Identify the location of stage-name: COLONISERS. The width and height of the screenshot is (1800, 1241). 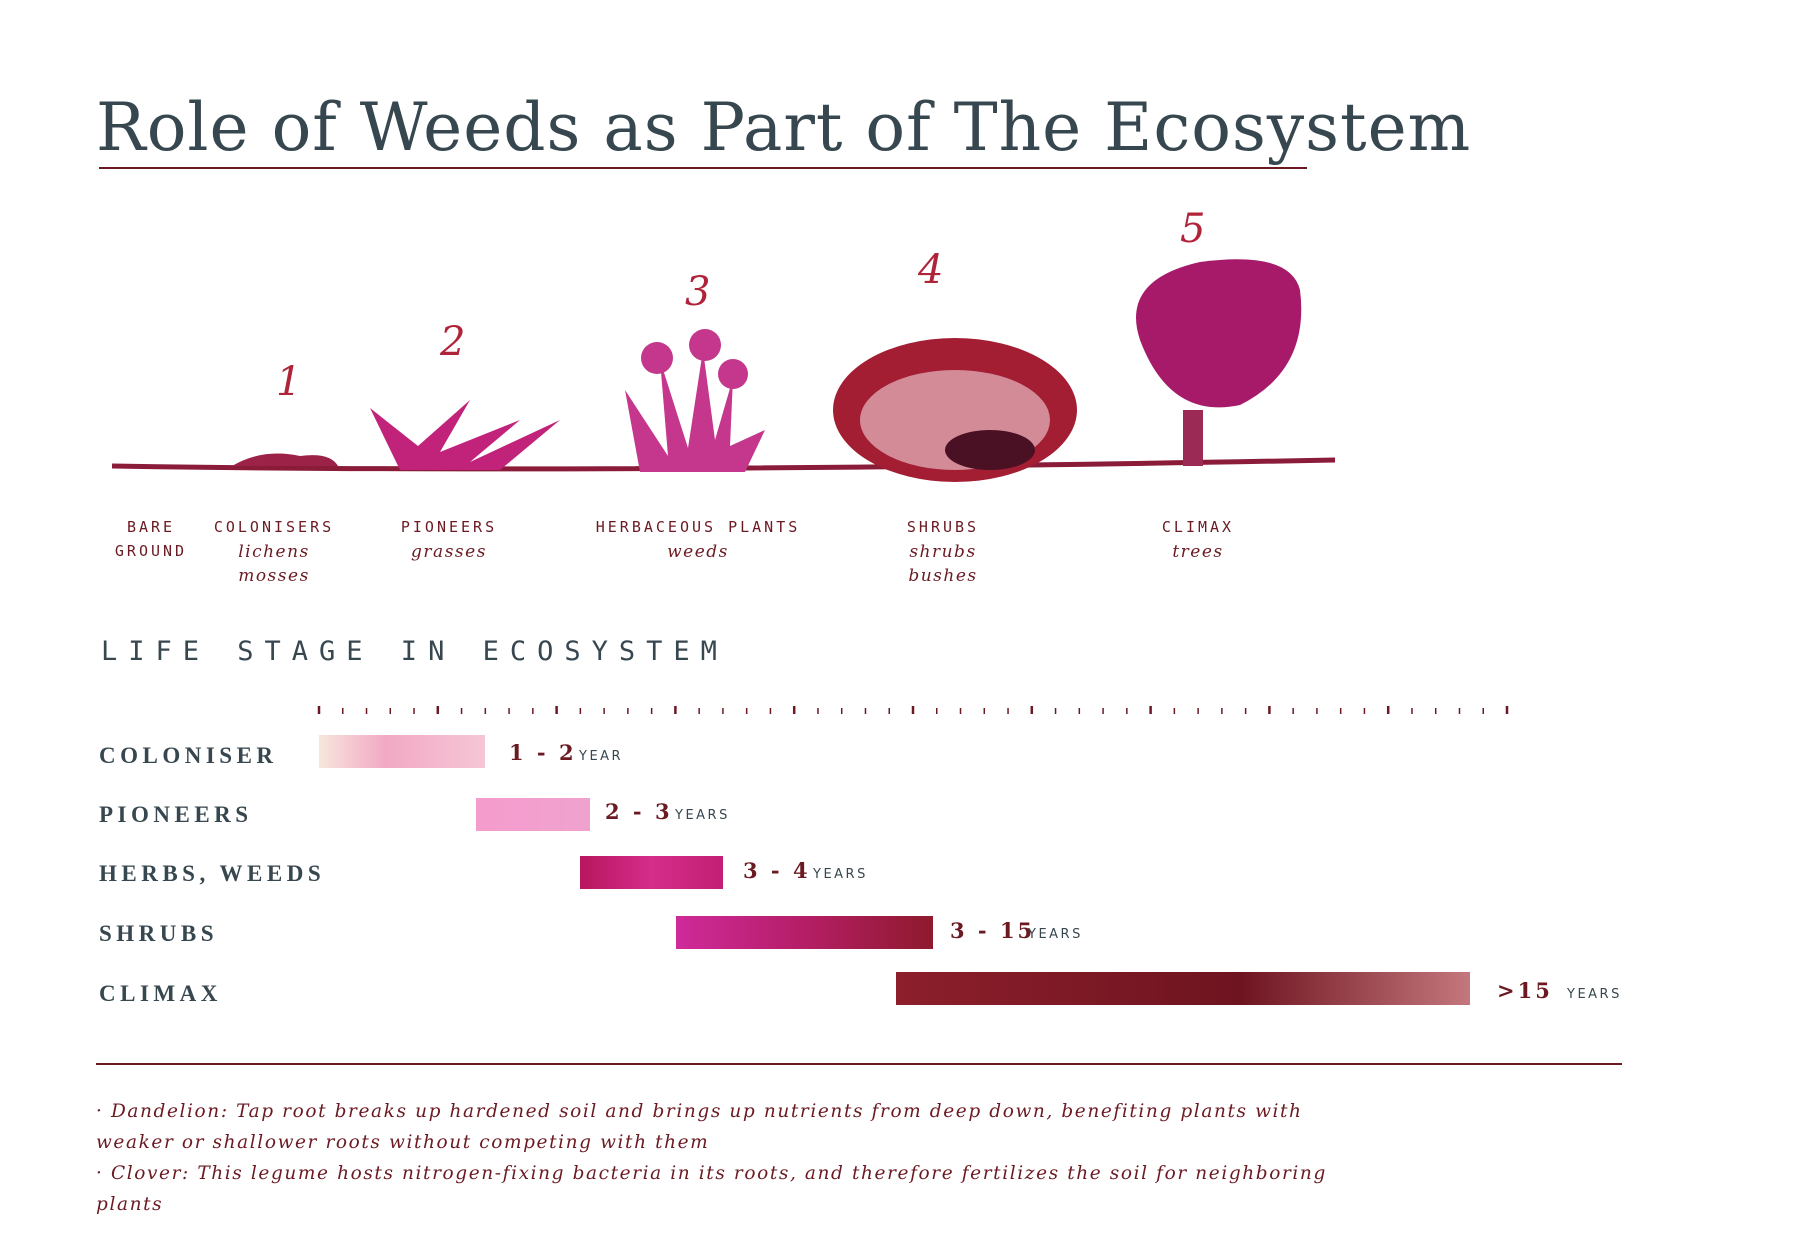
(274, 527).